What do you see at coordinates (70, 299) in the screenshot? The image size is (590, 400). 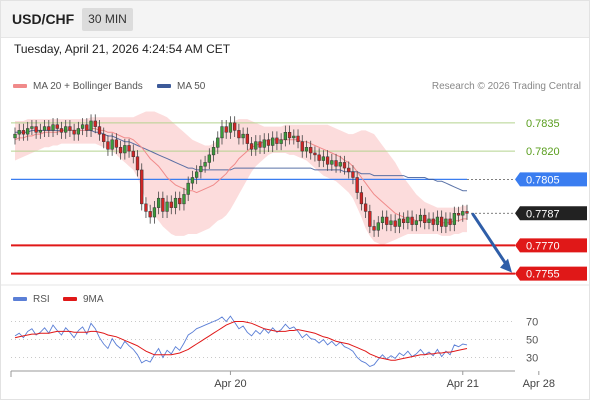 I see `legend-swatch-9ma` at bounding box center [70, 299].